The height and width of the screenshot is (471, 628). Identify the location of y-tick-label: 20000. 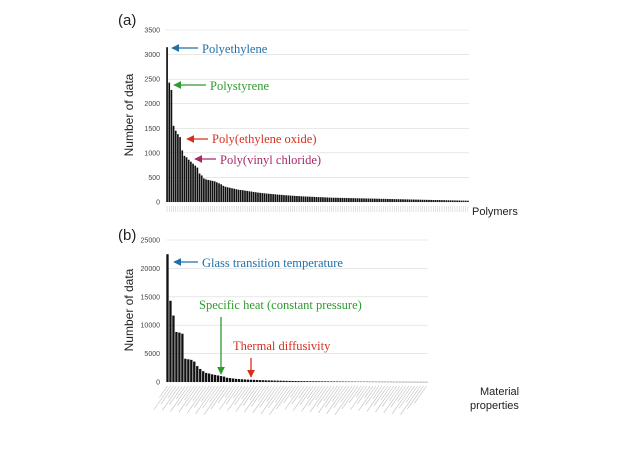
(151, 269).